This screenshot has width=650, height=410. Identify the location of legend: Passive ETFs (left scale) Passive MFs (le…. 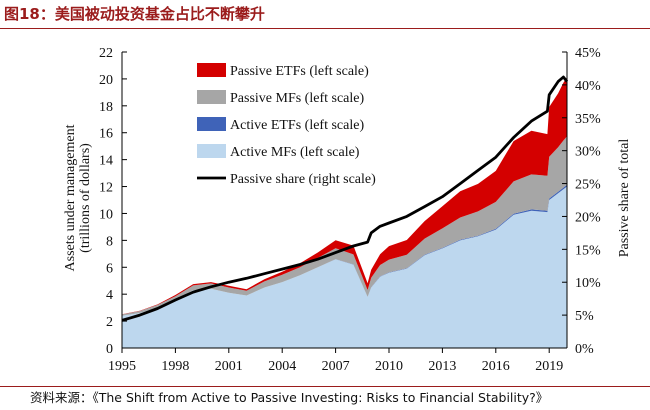
(286, 125).